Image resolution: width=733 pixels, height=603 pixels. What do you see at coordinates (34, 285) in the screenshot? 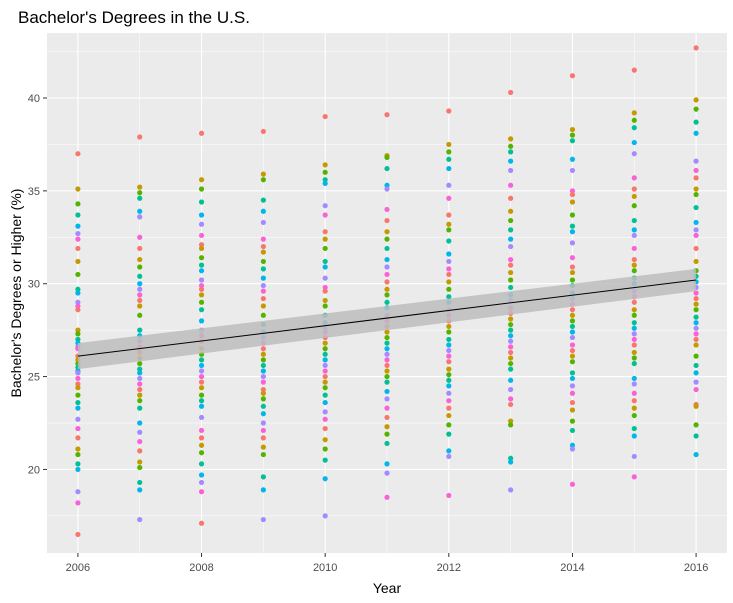
I see `y-tick-label: 30` at bounding box center [34, 285].